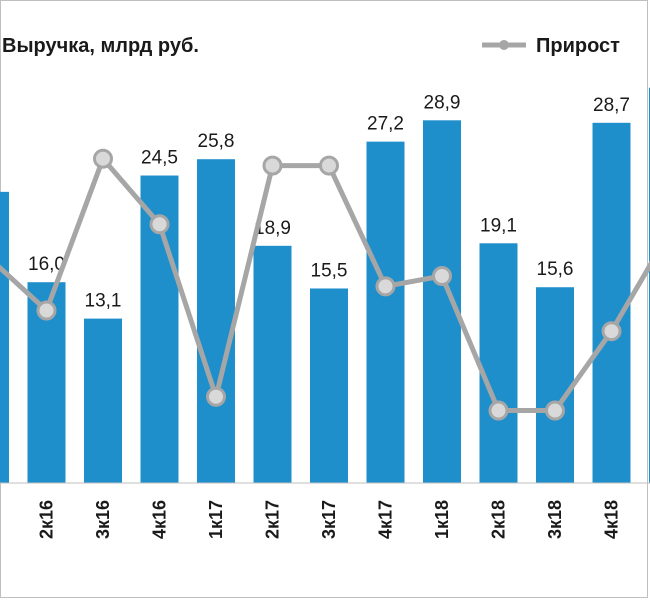 This screenshot has height=600, width=650. Describe the element at coordinates (46, 264) in the screenshot. I see `bar-label-2к16: 16,0` at that location.